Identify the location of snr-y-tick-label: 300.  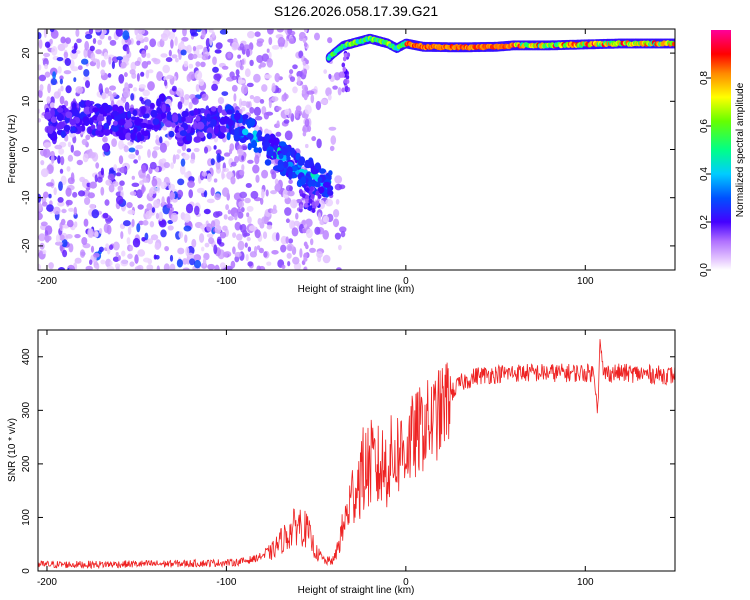
(26, 410).